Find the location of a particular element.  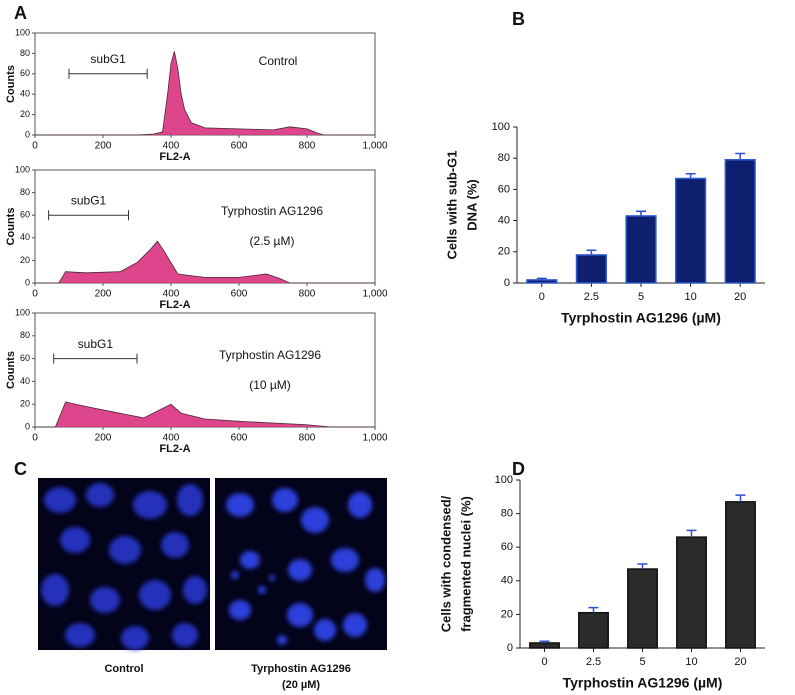

y-axis-label: Cells with sub-G1 is located at coordinates (451, 204).